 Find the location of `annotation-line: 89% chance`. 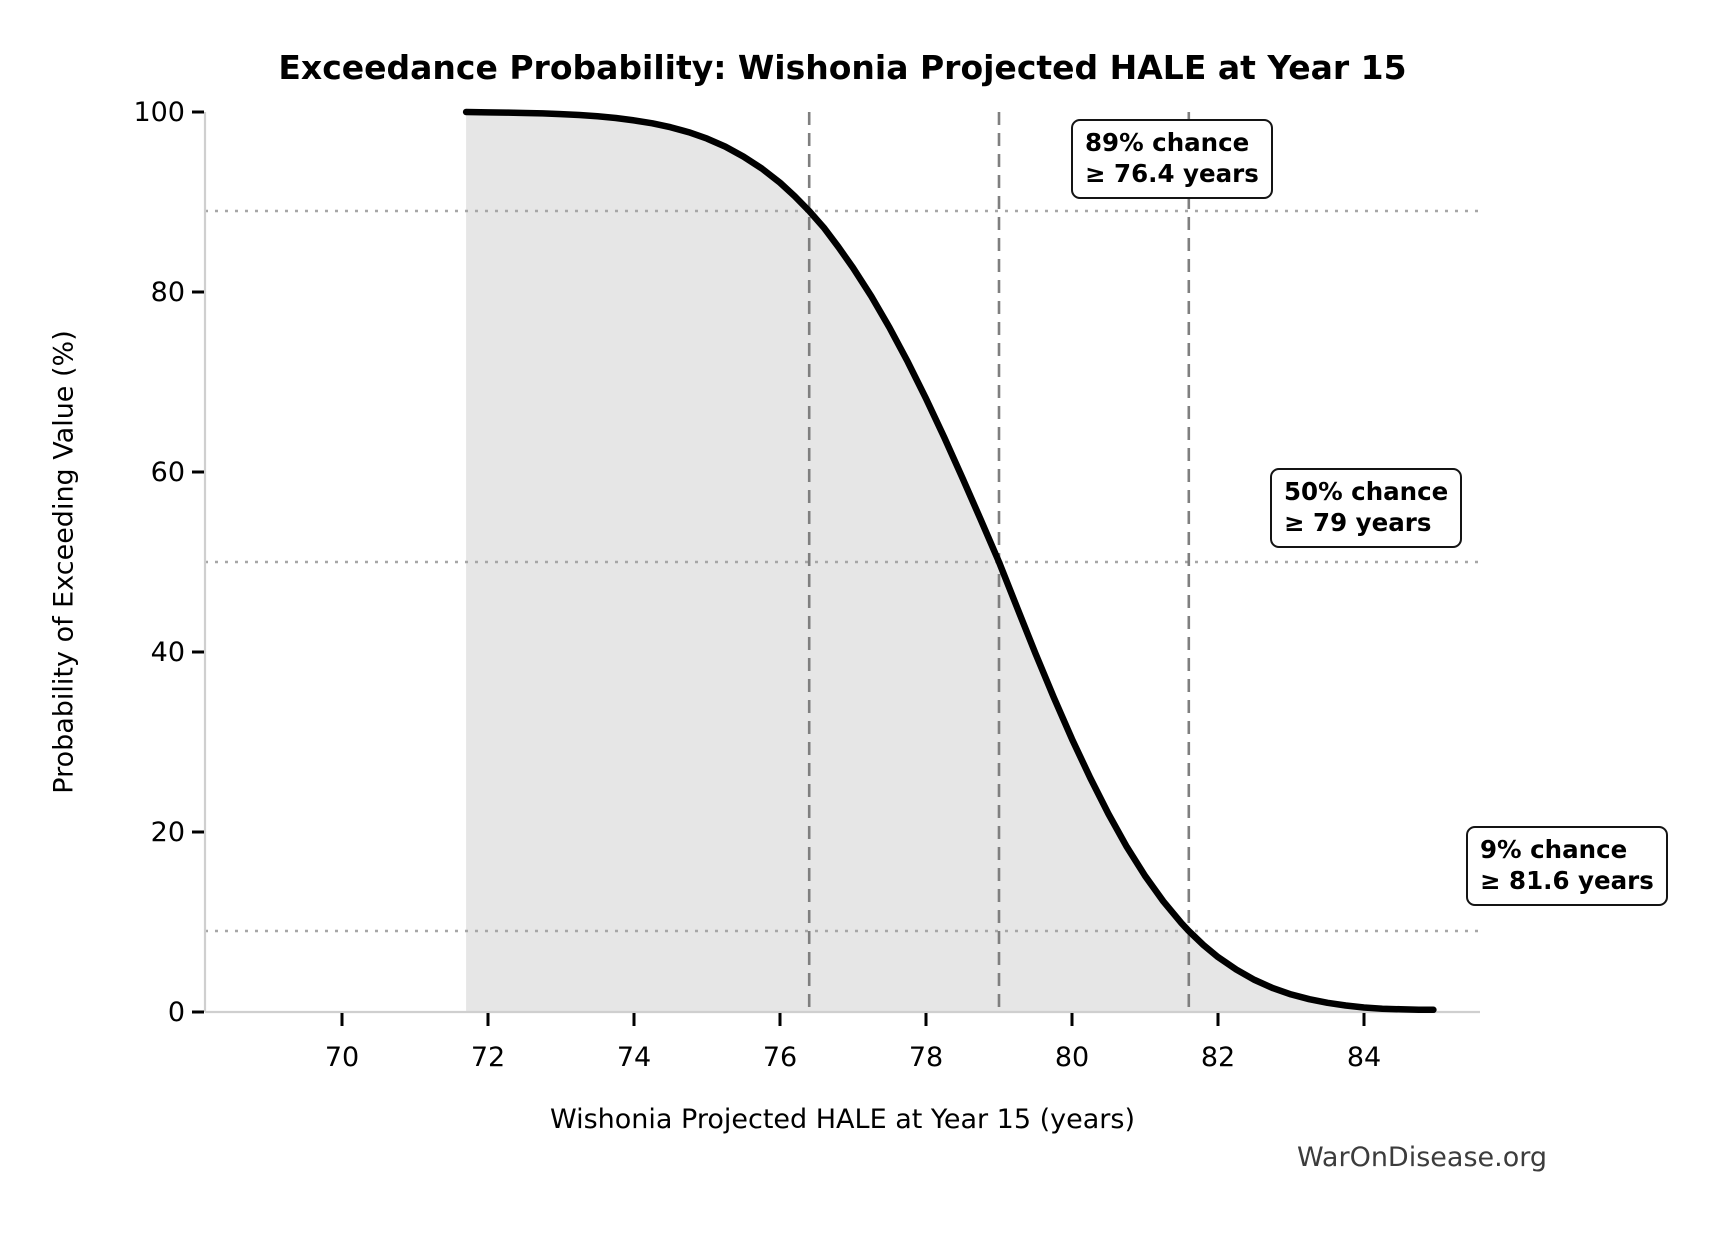

annotation-line: 89% chance is located at coordinates (1167, 142).